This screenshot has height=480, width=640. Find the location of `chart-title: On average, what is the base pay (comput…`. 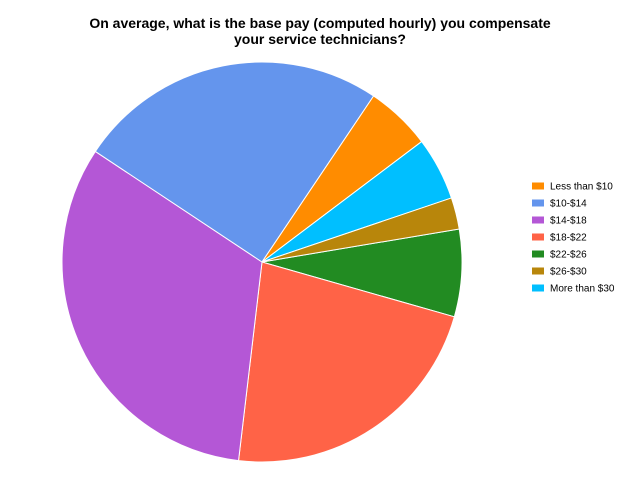

chart-title: On average, what is the base pay (comput… is located at coordinates (320, 31).